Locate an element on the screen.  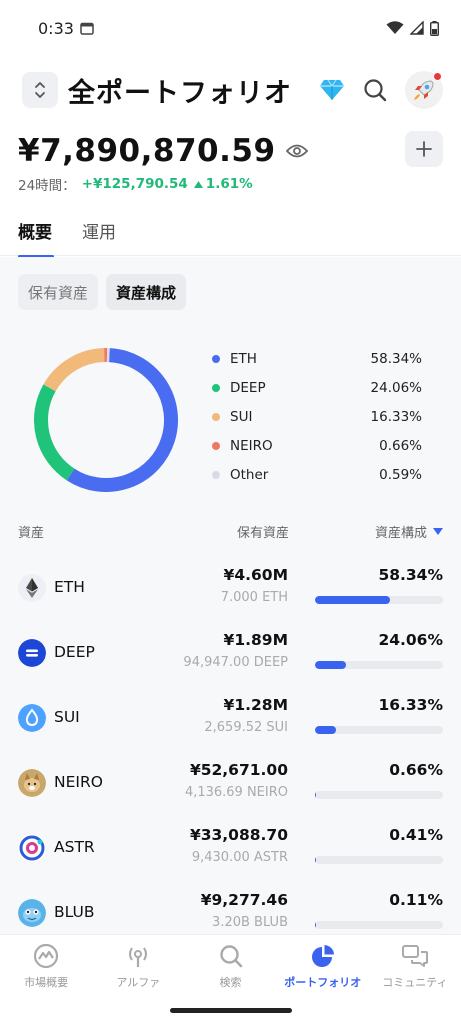
change-percent: 1.61% is located at coordinates (229, 184).